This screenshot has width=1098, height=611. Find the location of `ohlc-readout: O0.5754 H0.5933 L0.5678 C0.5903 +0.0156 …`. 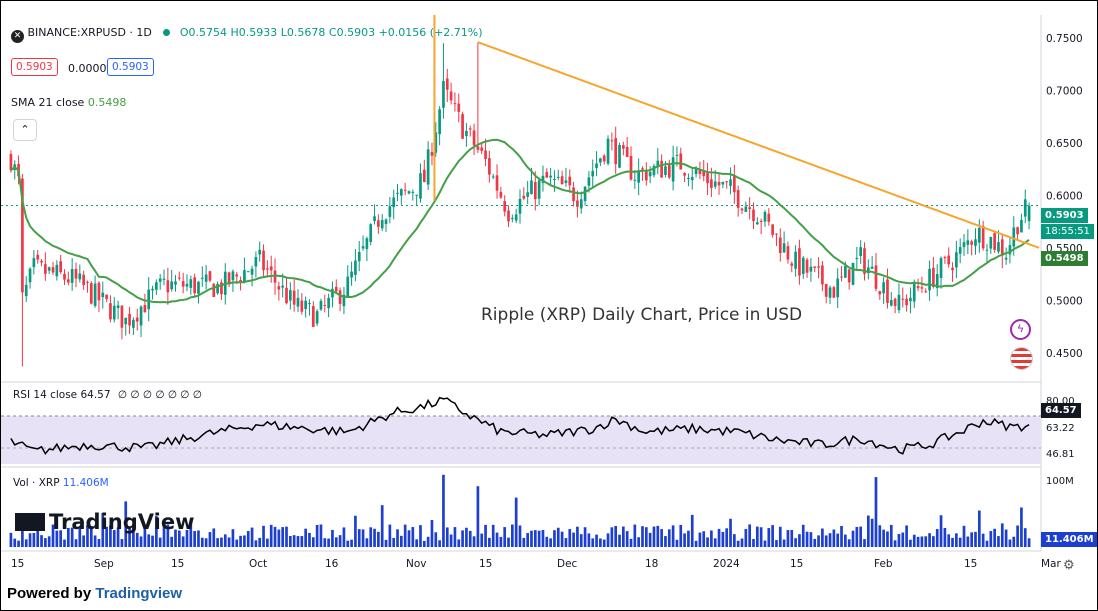

ohlc-readout: O0.5754 H0.5933 L0.5678 C0.5903 +0.0156 … is located at coordinates (331, 32).